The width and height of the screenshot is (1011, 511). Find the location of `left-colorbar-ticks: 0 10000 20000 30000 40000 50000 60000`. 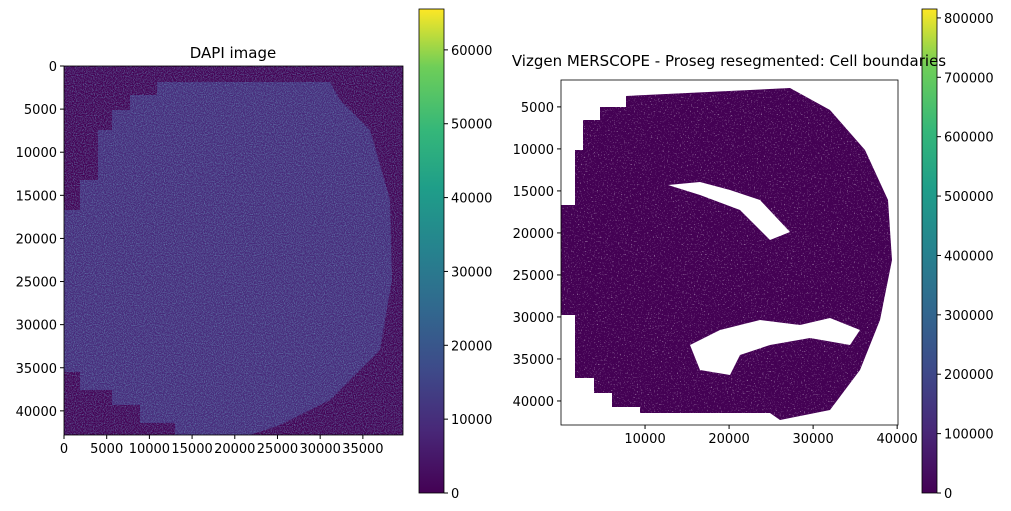

left-colorbar-ticks: 0 10000 20000 30000 40000 50000 60000 is located at coordinates (468, 273).